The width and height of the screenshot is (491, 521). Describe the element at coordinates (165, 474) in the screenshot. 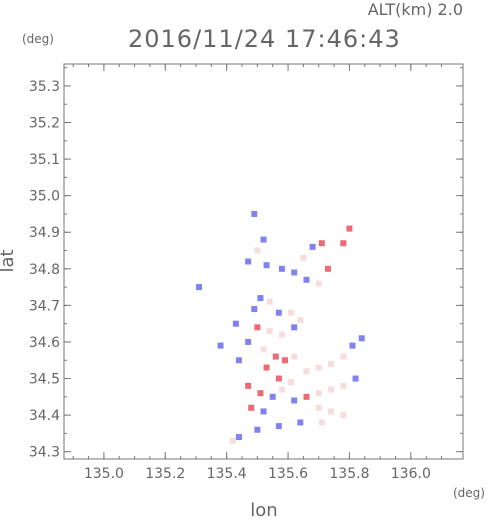

I see `x-tick-label: 135.2` at that location.